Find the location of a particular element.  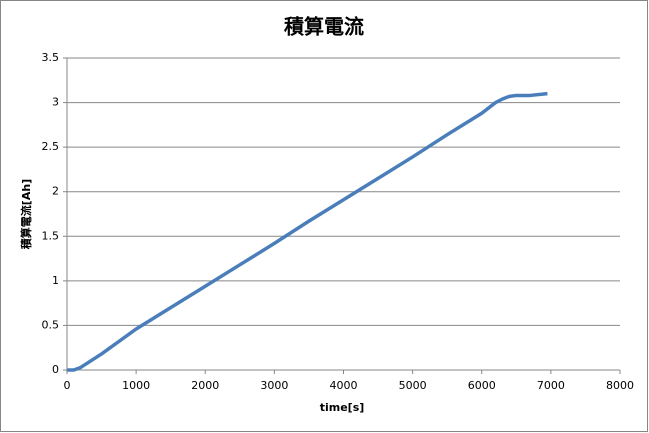

y-tick-label: 2.5 is located at coordinates (51, 146).